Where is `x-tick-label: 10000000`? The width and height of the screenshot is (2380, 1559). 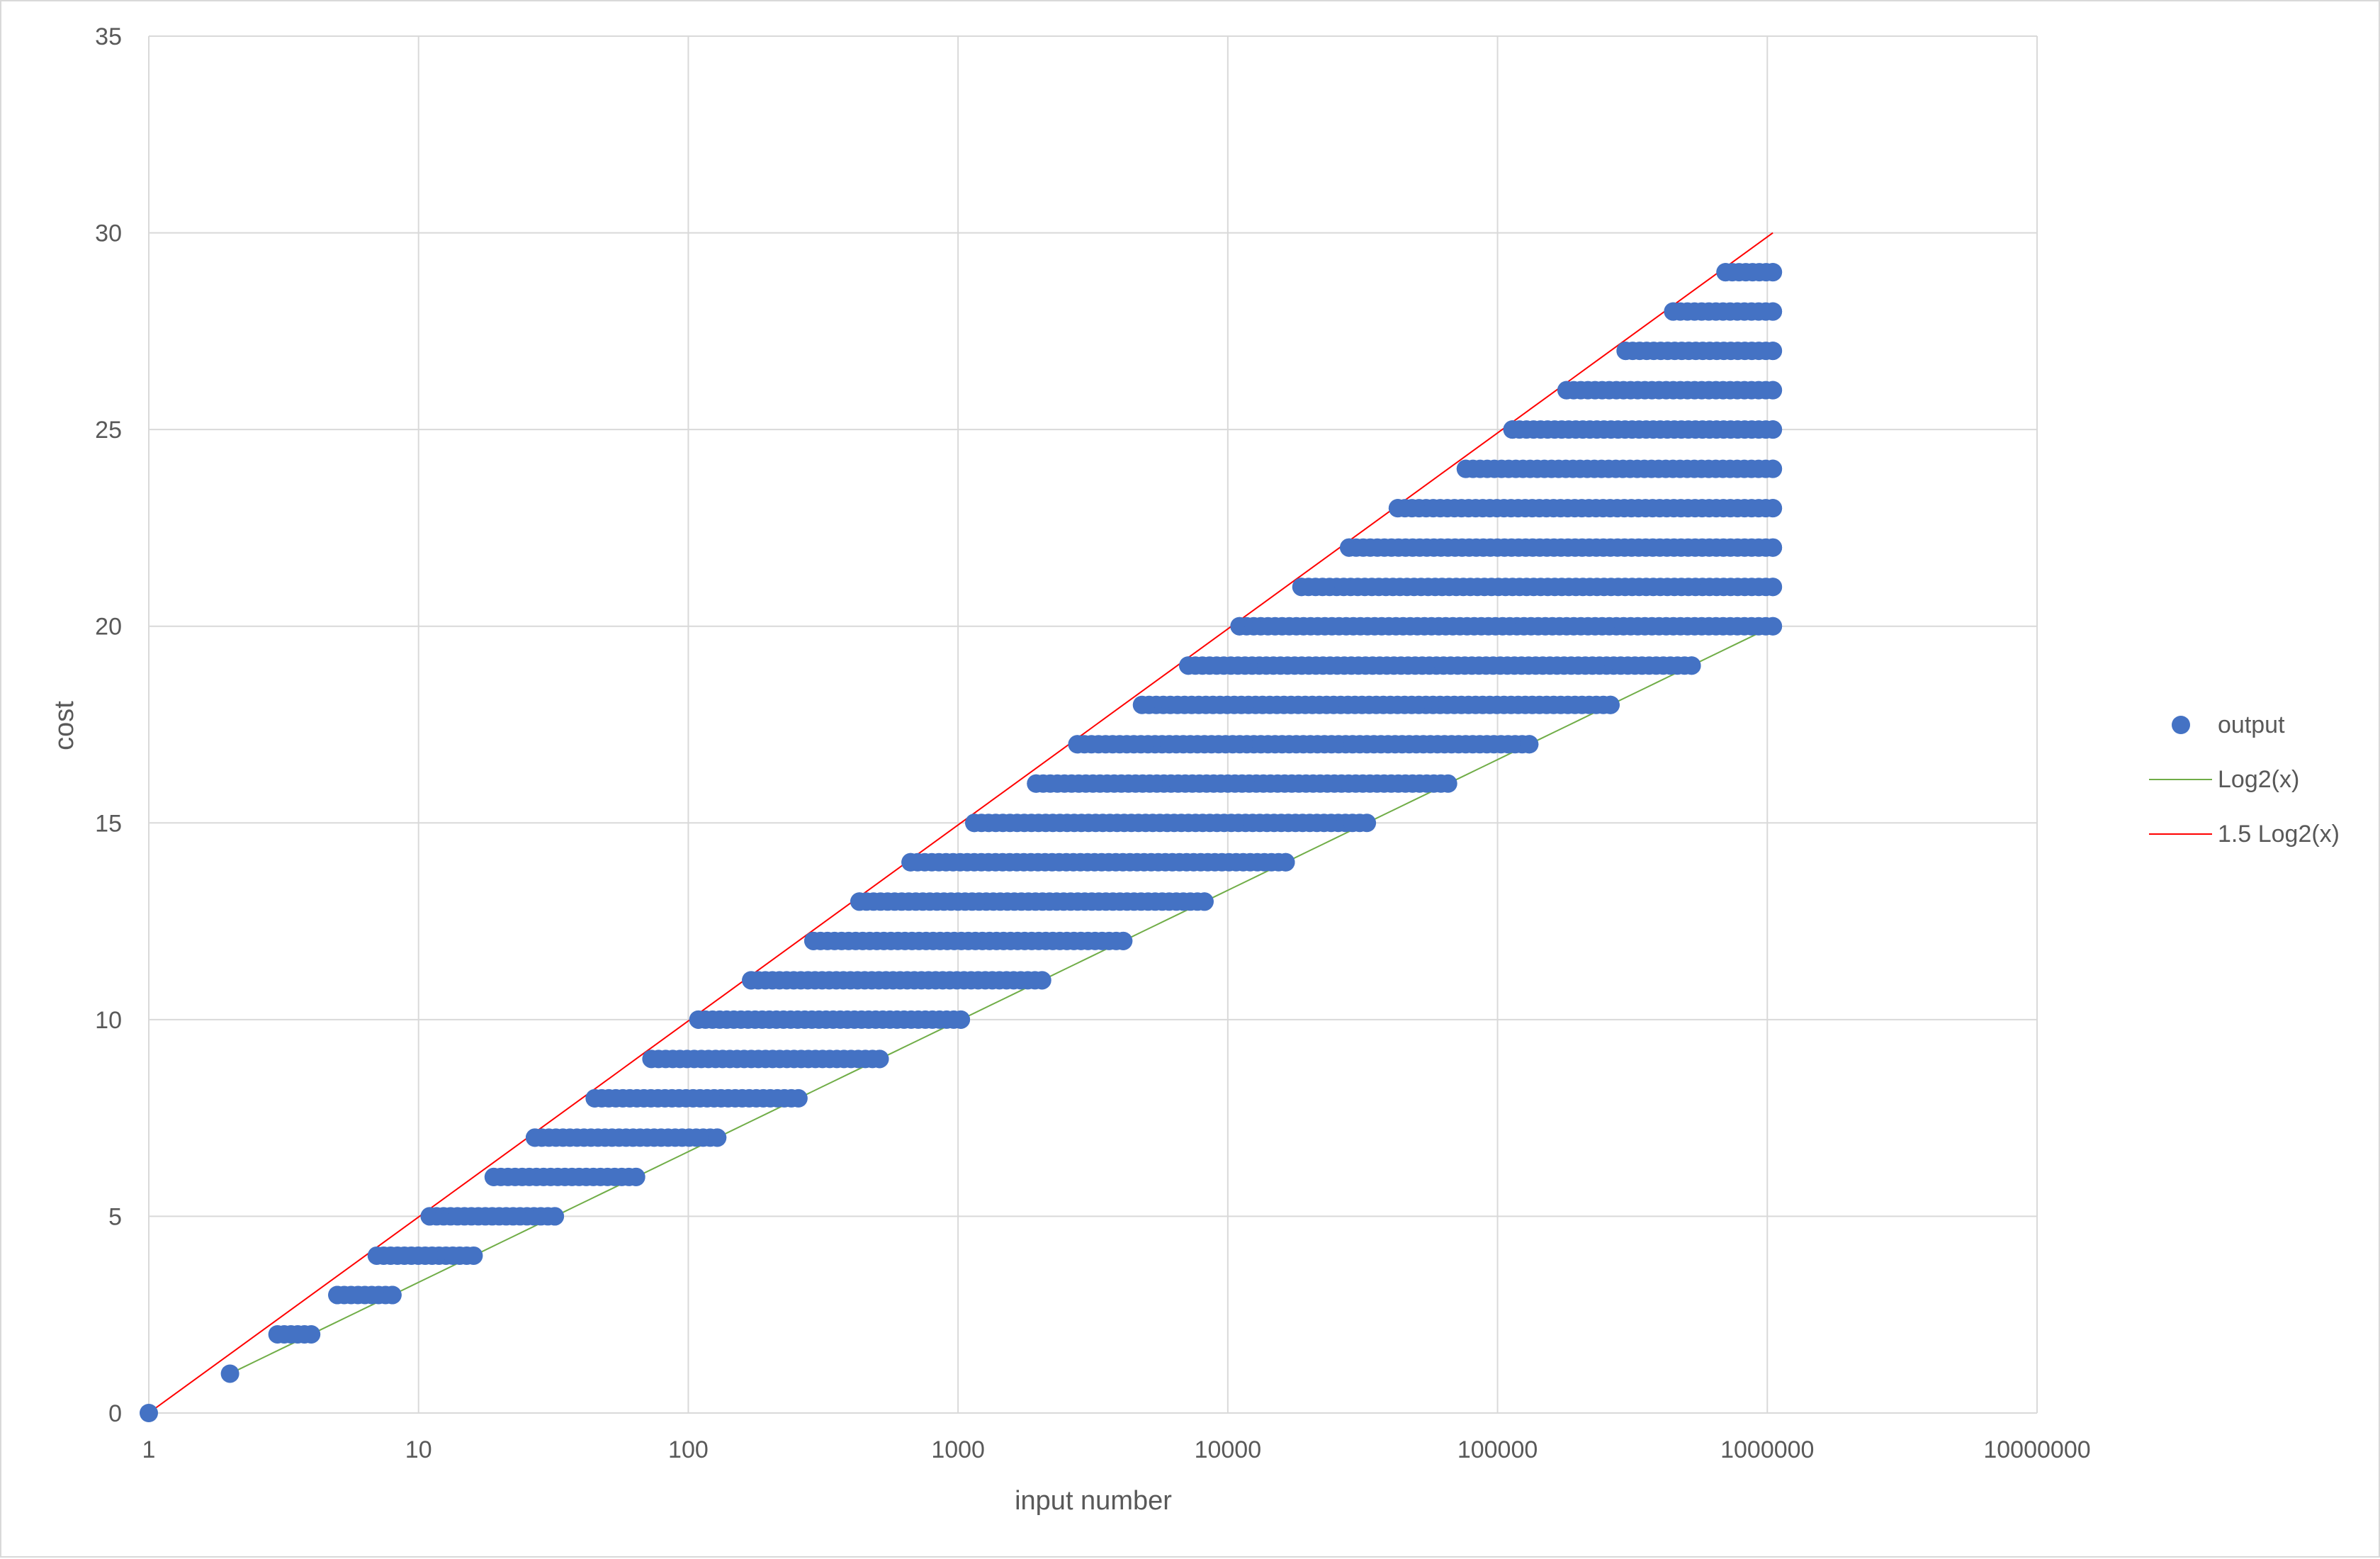 x-tick-label: 10000000 is located at coordinates (2037, 1449).